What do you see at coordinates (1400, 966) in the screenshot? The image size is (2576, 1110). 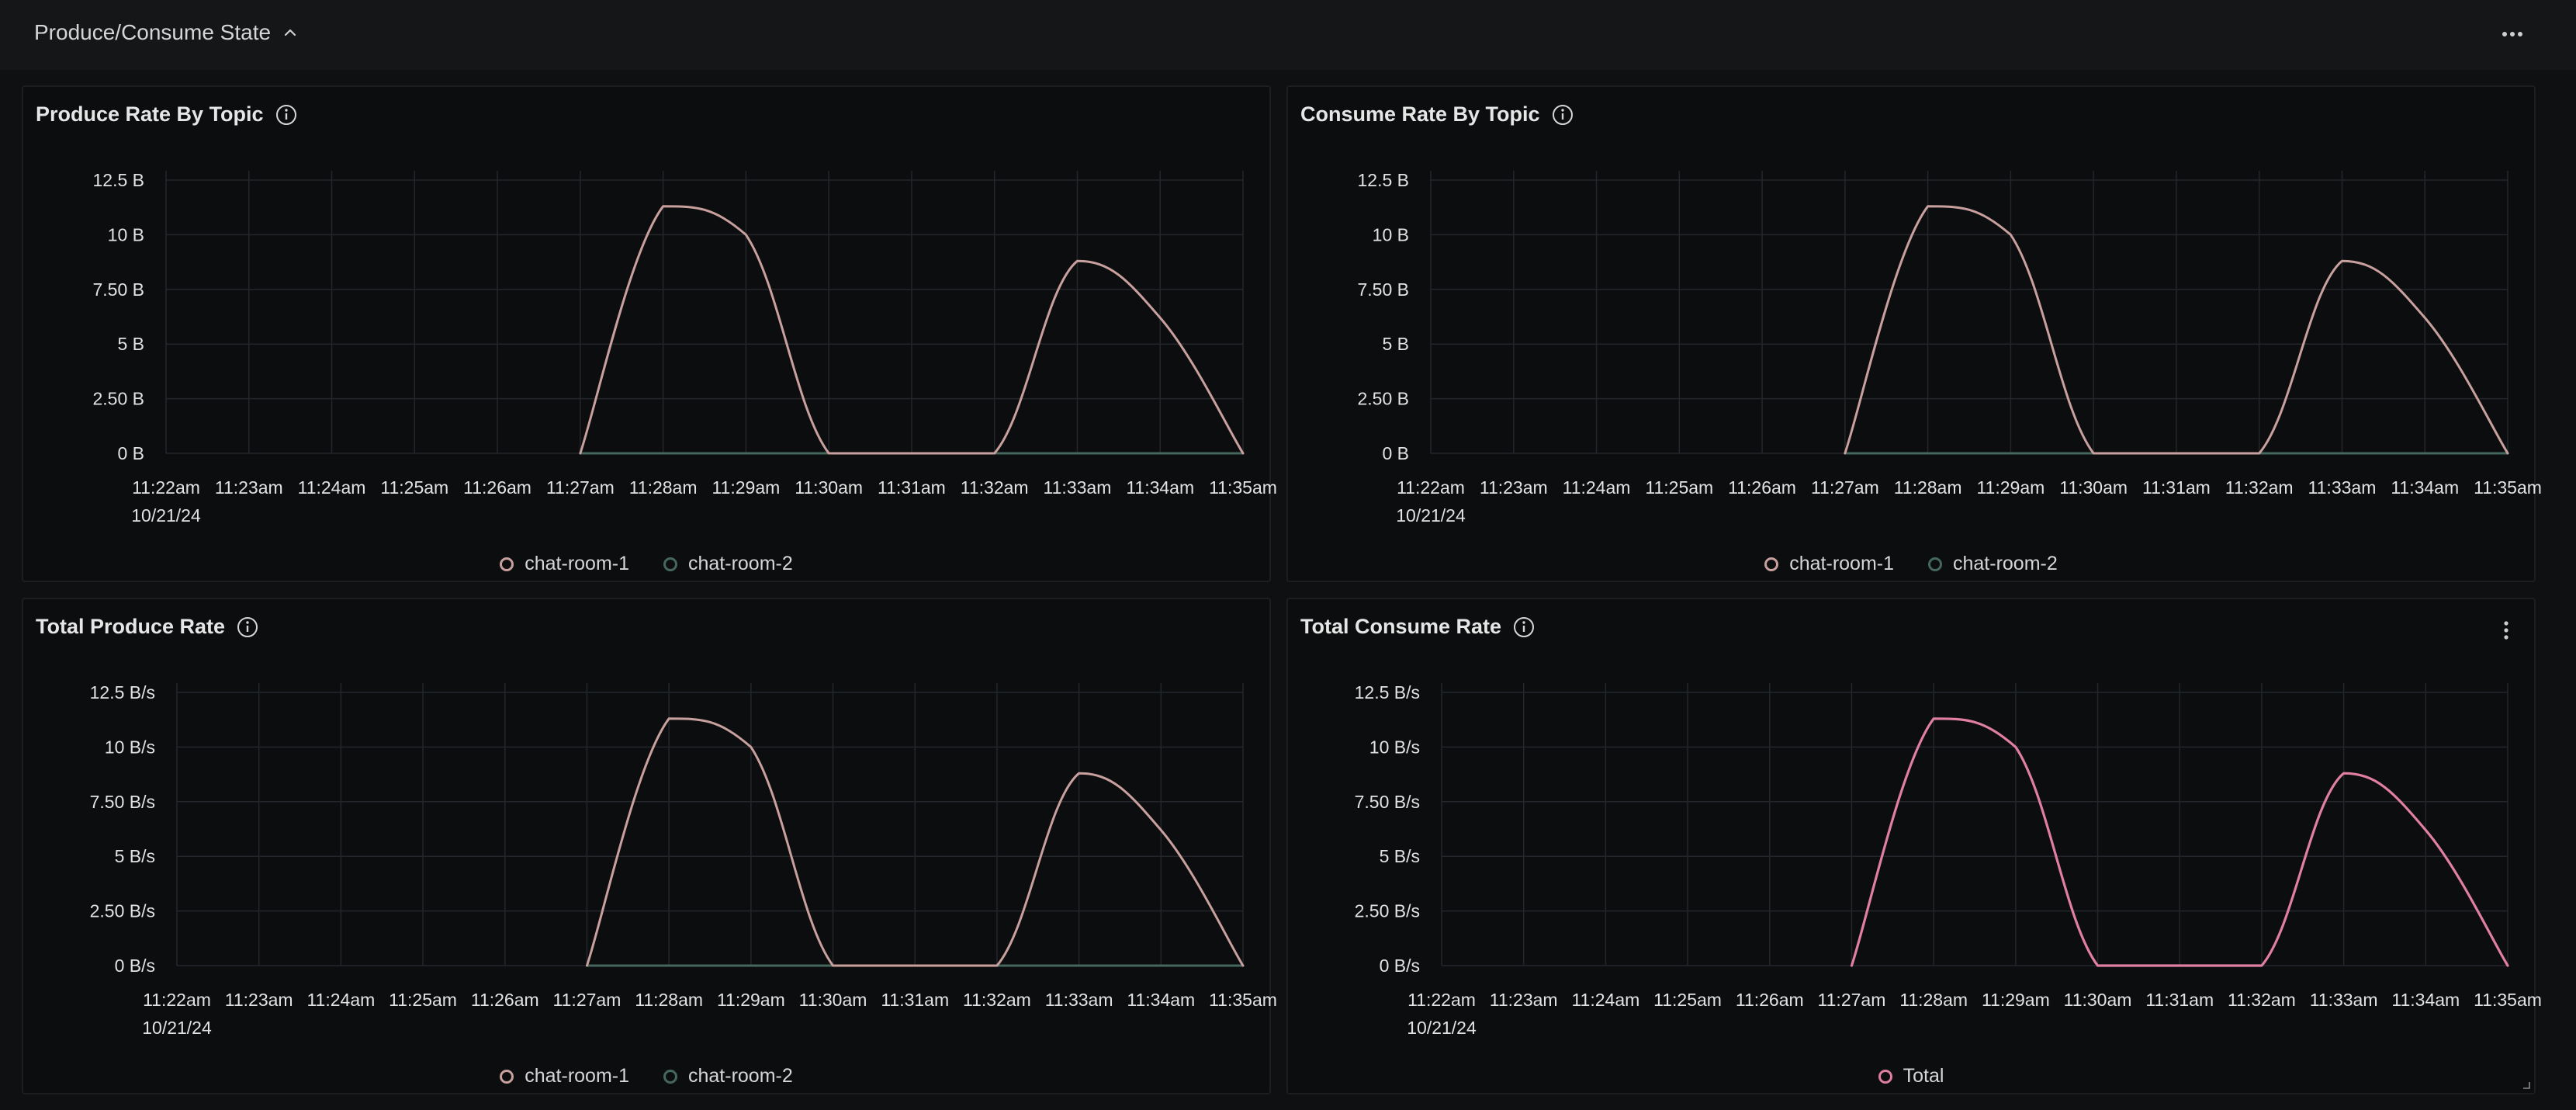 I see `y-tick-label: 0 B/s` at bounding box center [1400, 966].